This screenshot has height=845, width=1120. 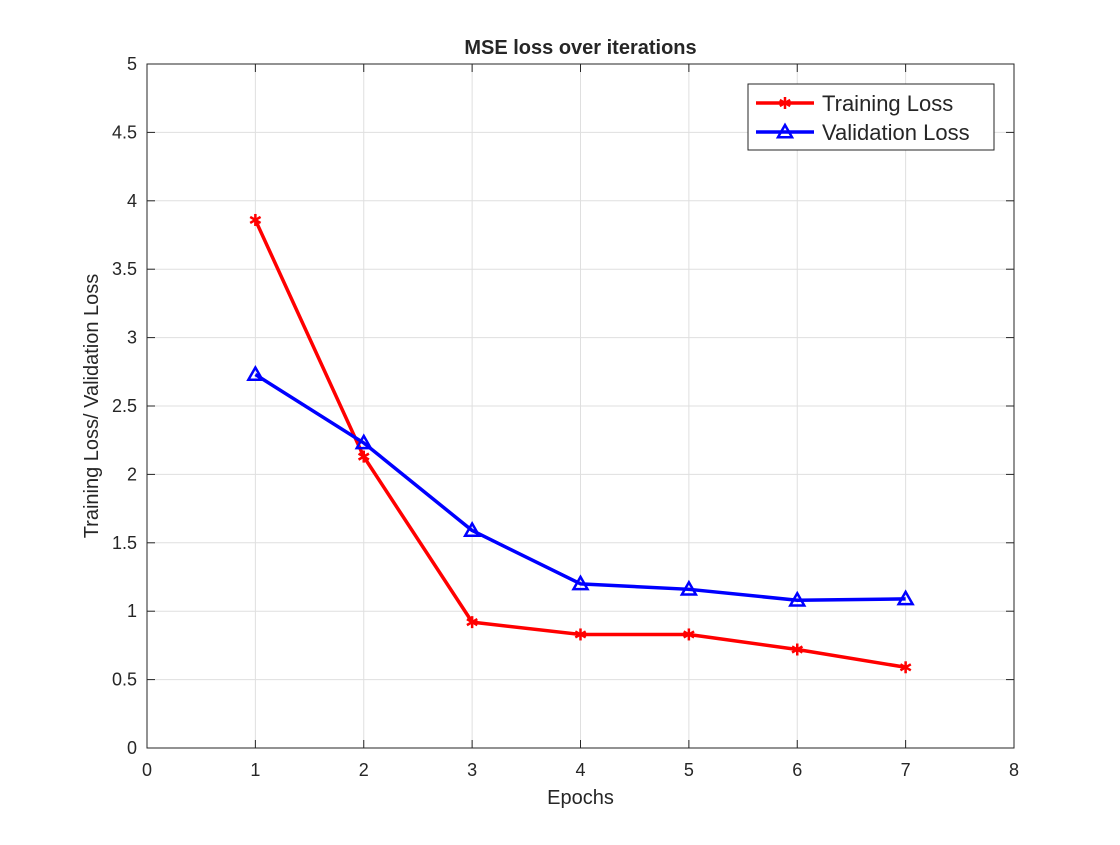 I want to click on x-tick-label: 7, so click(x=906, y=770).